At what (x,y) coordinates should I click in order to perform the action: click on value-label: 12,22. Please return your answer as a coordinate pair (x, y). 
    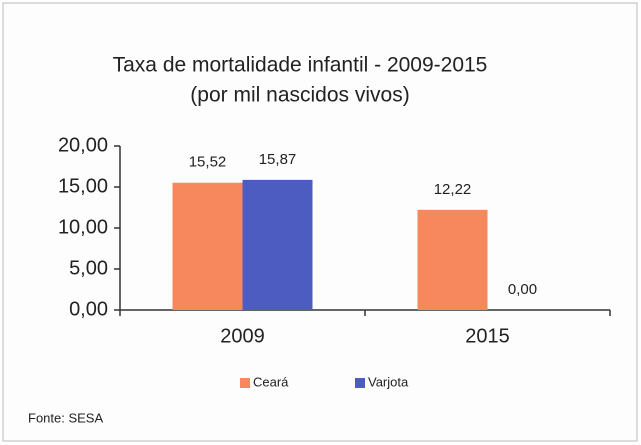
    Looking at the image, I should click on (453, 189).